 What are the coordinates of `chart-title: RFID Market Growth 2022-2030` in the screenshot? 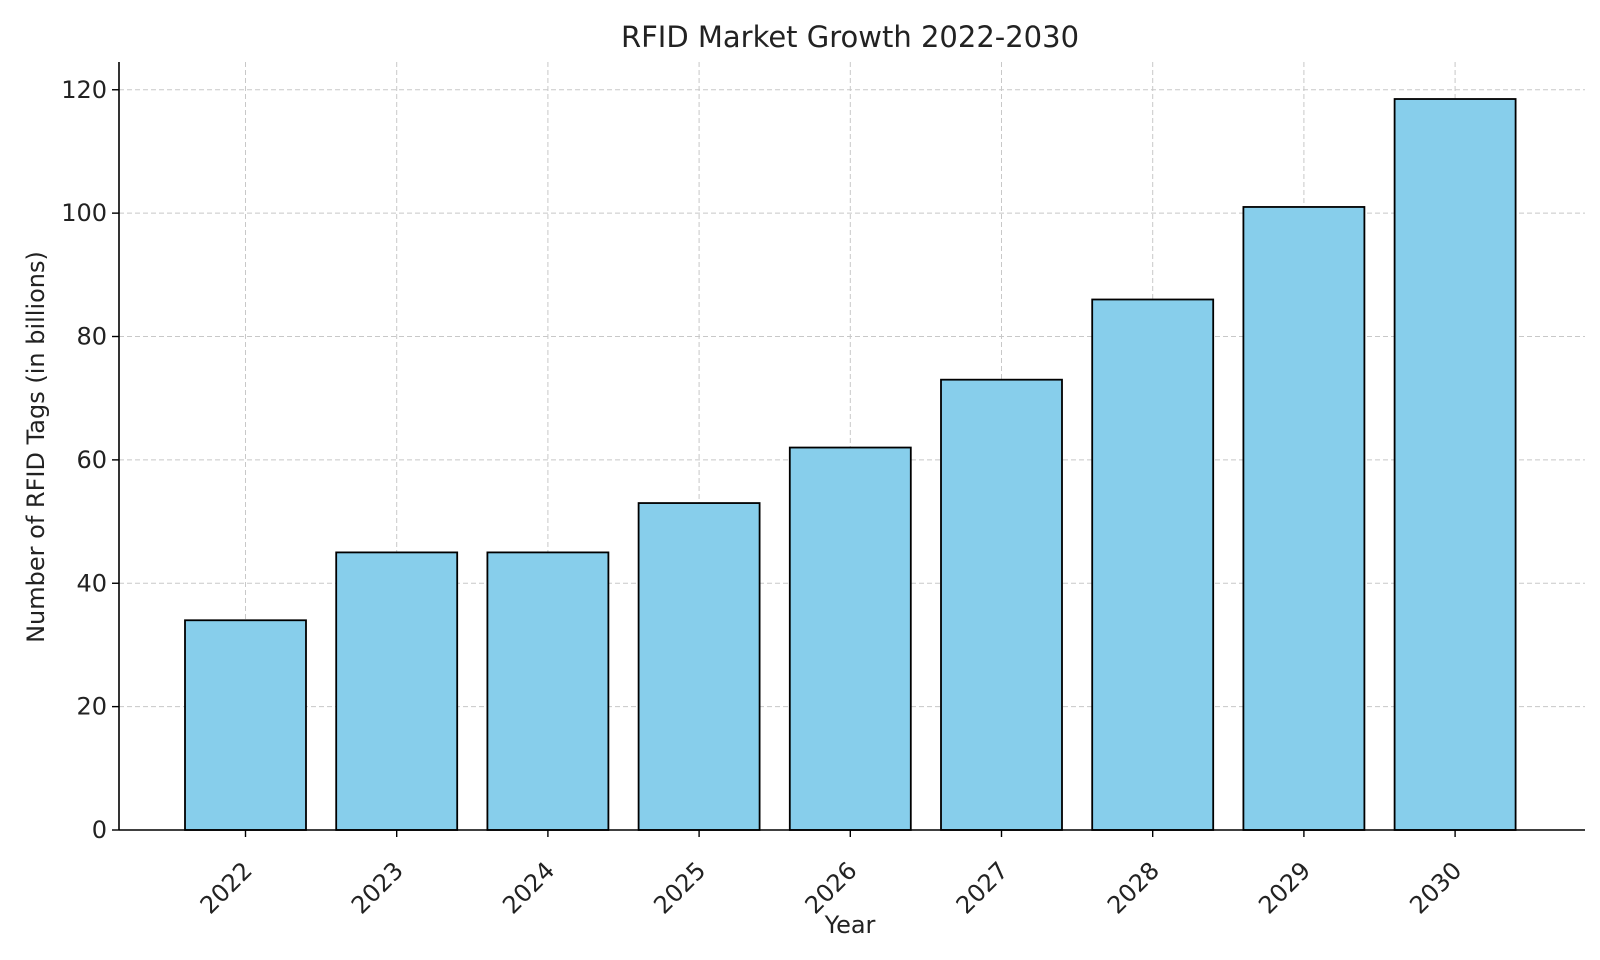 It's located at (850, 37).